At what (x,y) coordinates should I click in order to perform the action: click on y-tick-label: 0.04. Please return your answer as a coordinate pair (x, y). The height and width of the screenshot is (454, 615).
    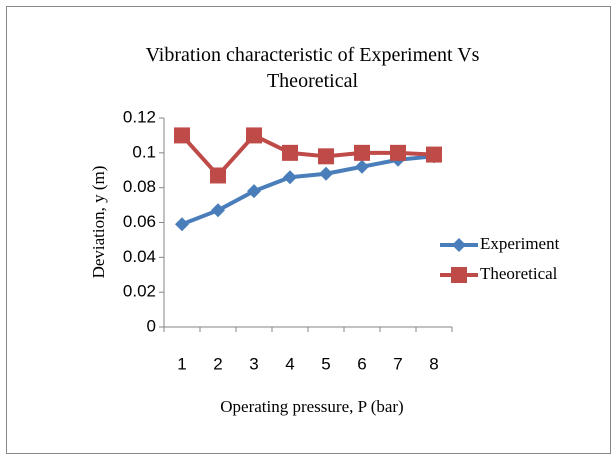
    Looking at the image, I should click on (139, 256).